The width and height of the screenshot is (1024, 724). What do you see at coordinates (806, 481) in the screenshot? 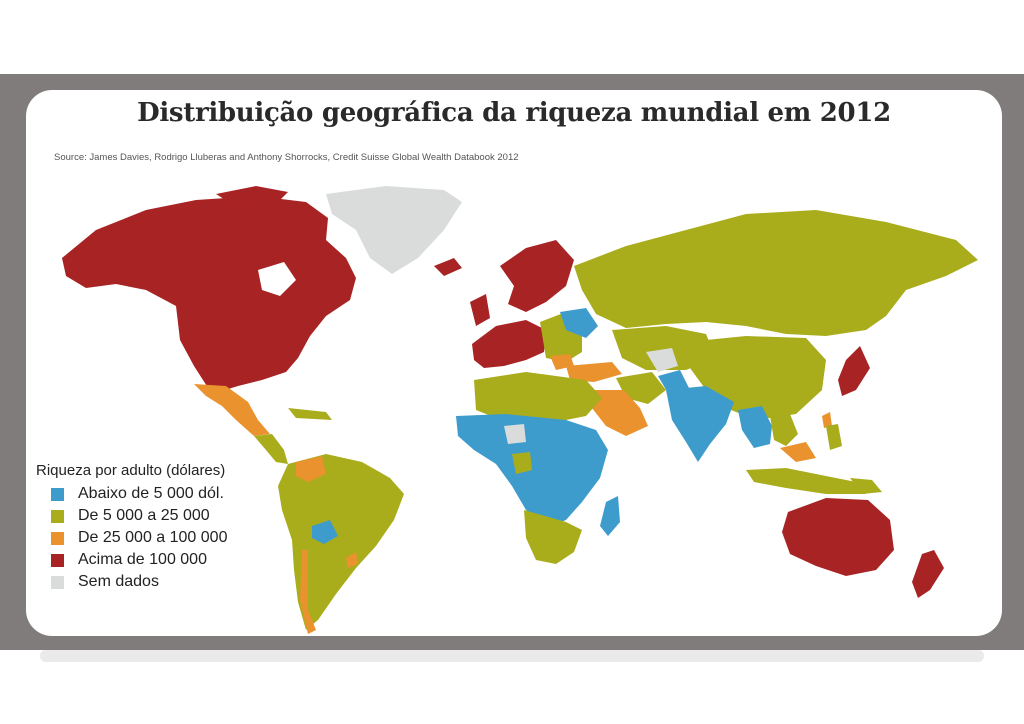
I see `region-indonesia` at bounding box center [806, 481].